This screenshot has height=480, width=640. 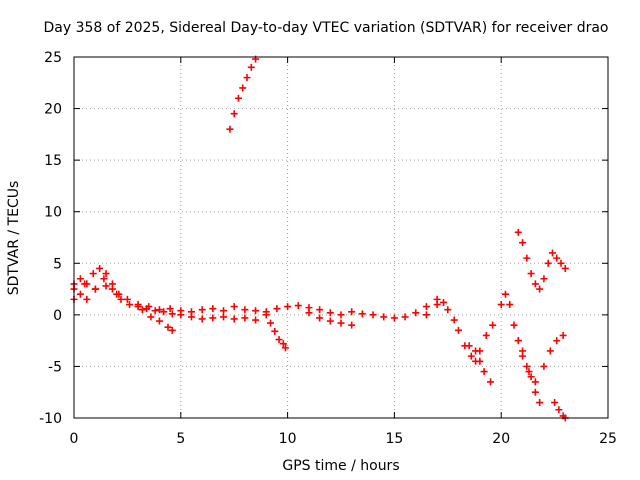 I want to click on y-tick-label: -5, so click(x=55, y=367).